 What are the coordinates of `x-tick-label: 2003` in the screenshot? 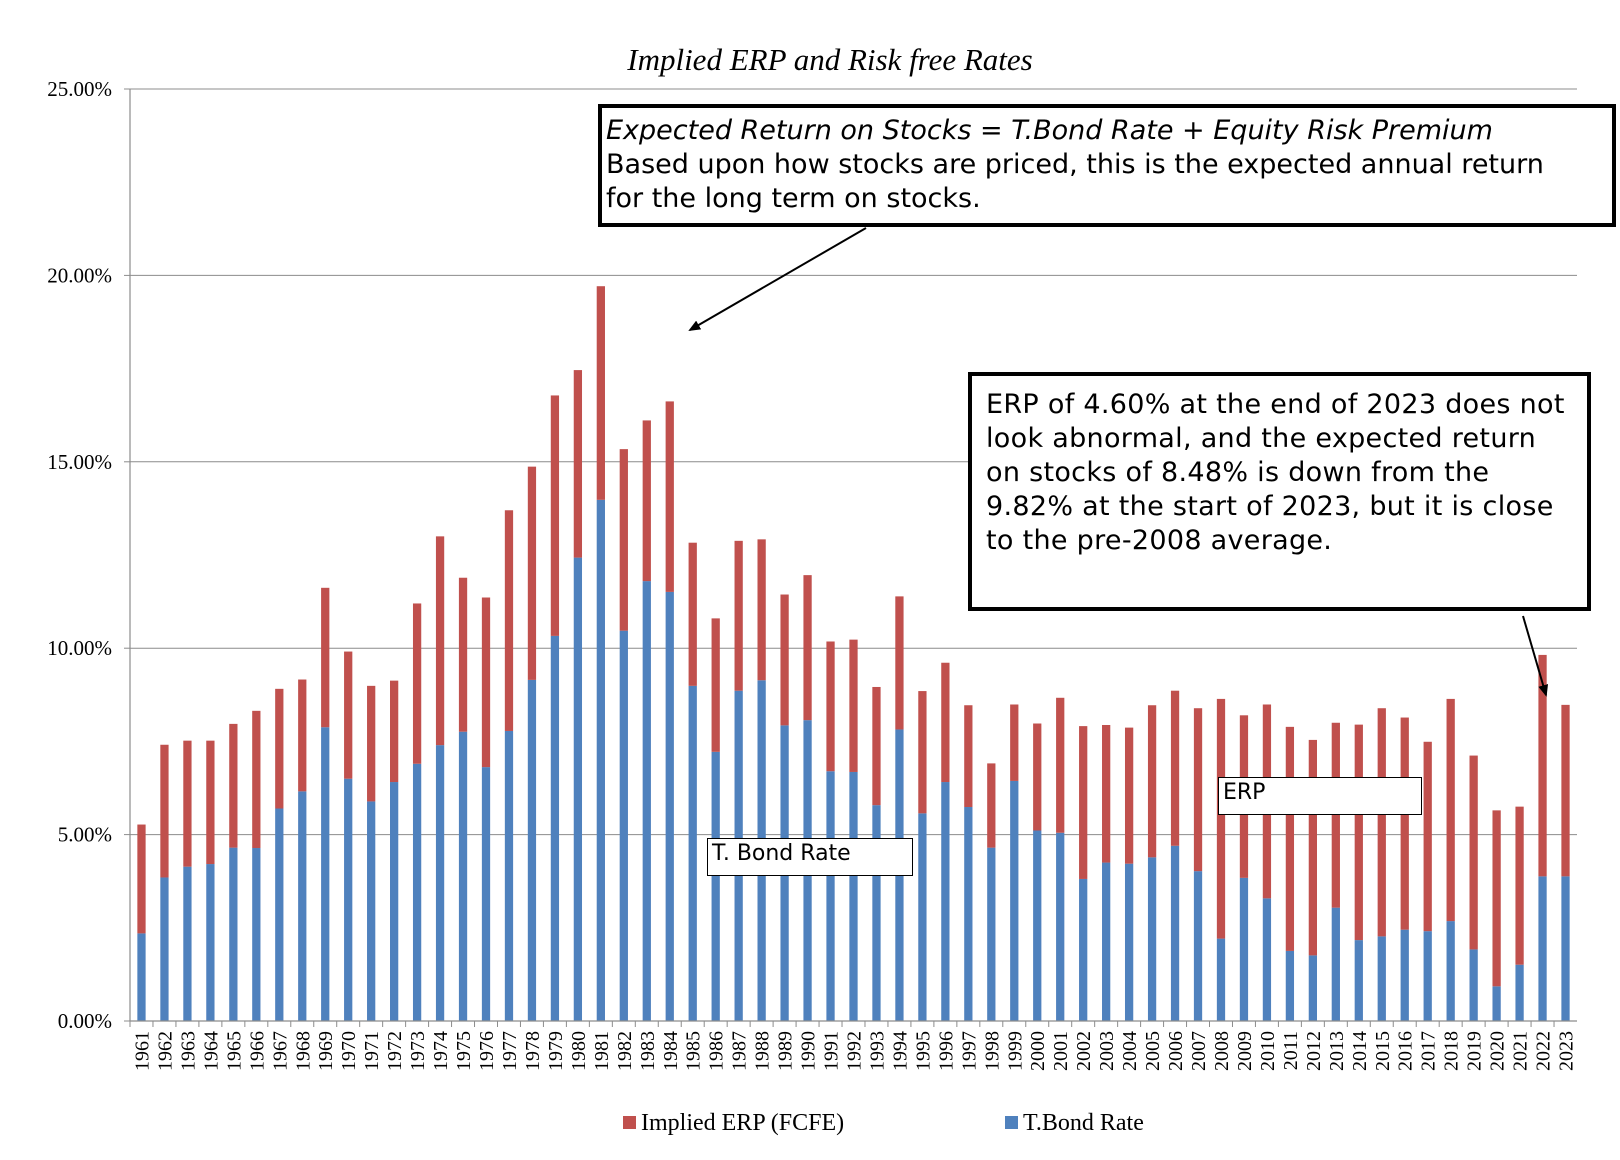 It's located at (1107, 1051).